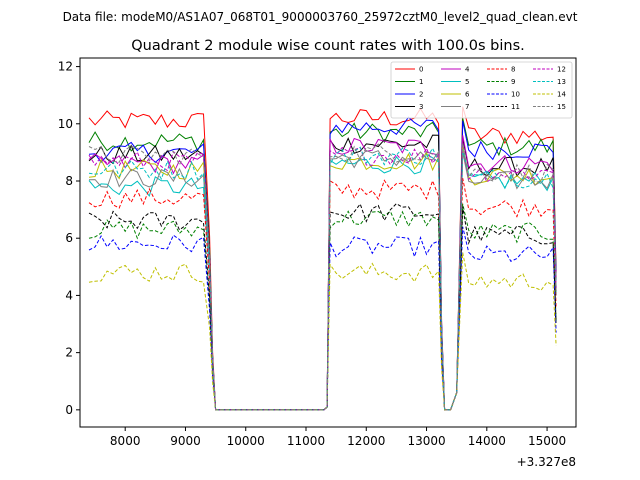 The width and height of the screenshot is (640, 480). Describe the element at coordinates (426, 441) in the screenshot. I see `x-tick-label: 13000` at that location.